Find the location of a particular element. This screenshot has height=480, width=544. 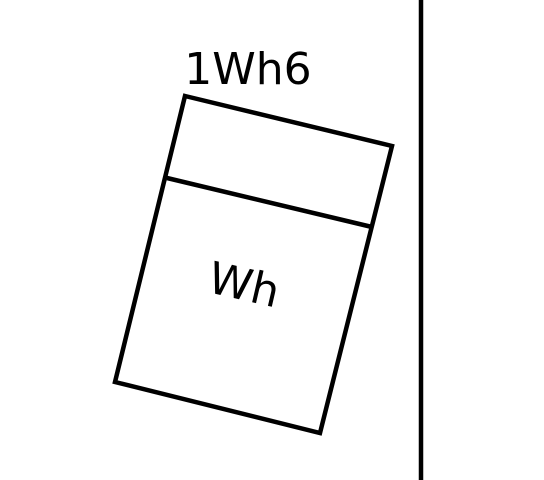

block-divider-line is located at coordinates (269, 202).